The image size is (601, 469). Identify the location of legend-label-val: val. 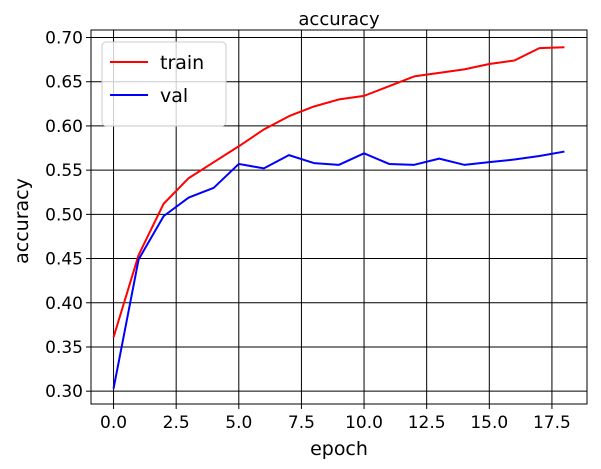
(174, 96).